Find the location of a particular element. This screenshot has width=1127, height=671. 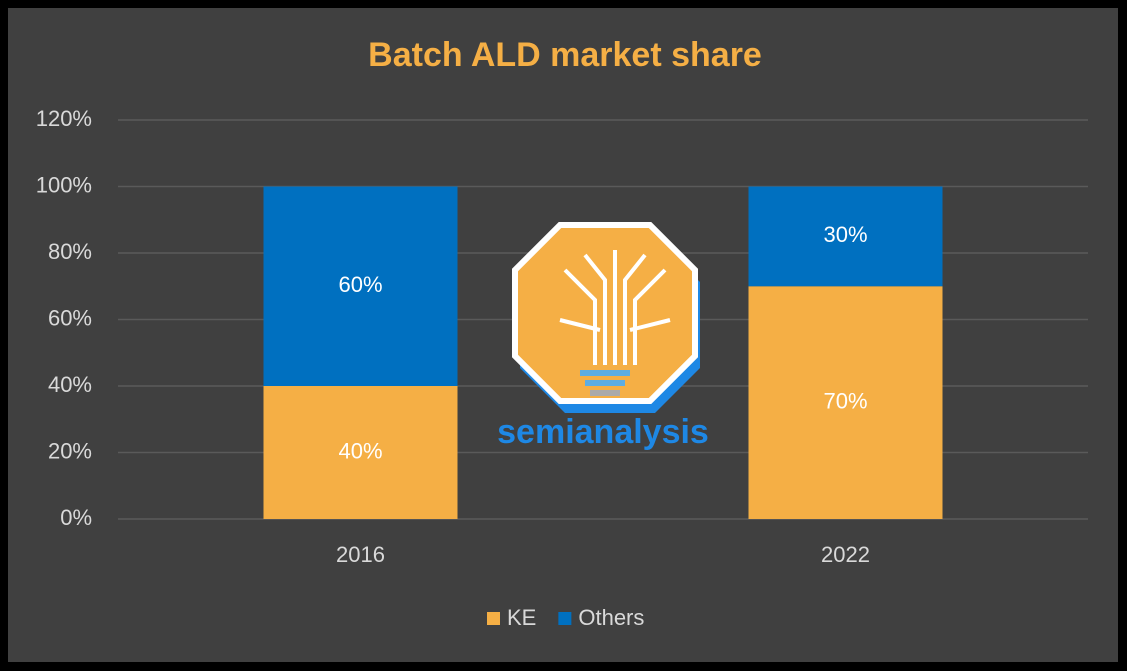

data-label: 60% is located at coordinates (360, 284).